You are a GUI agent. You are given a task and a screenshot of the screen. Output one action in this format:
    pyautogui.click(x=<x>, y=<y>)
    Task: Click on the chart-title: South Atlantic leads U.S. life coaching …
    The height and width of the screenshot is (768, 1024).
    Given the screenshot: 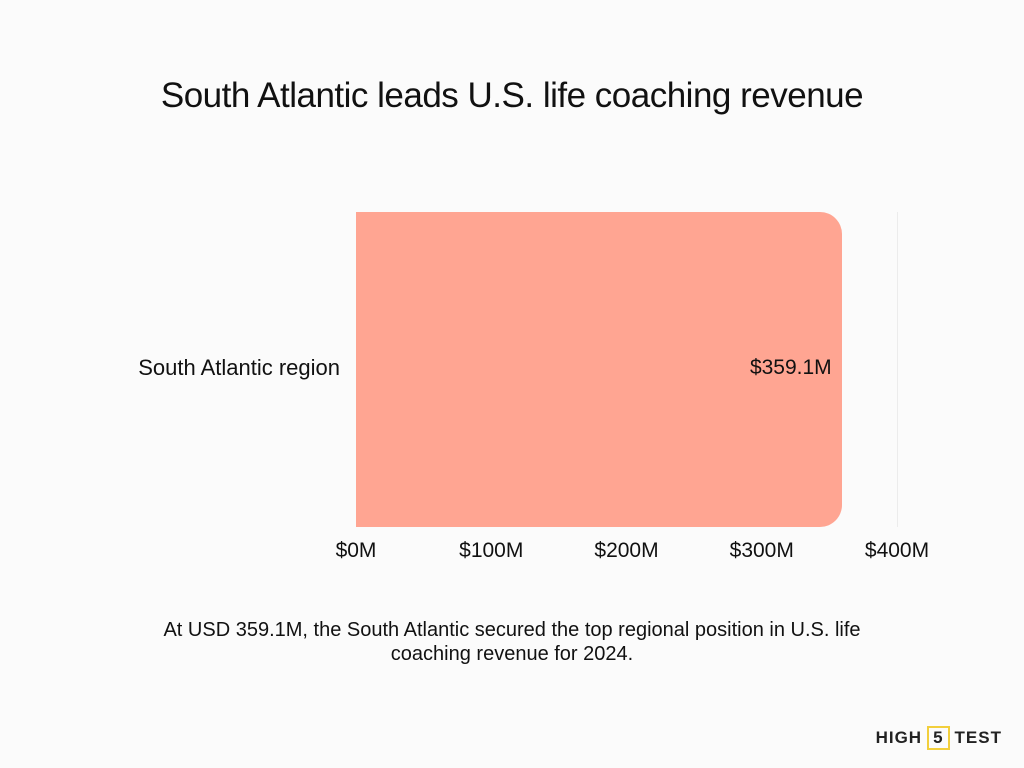 What is the action you would take?
    pyautogui.click(x=512, y=95)
    